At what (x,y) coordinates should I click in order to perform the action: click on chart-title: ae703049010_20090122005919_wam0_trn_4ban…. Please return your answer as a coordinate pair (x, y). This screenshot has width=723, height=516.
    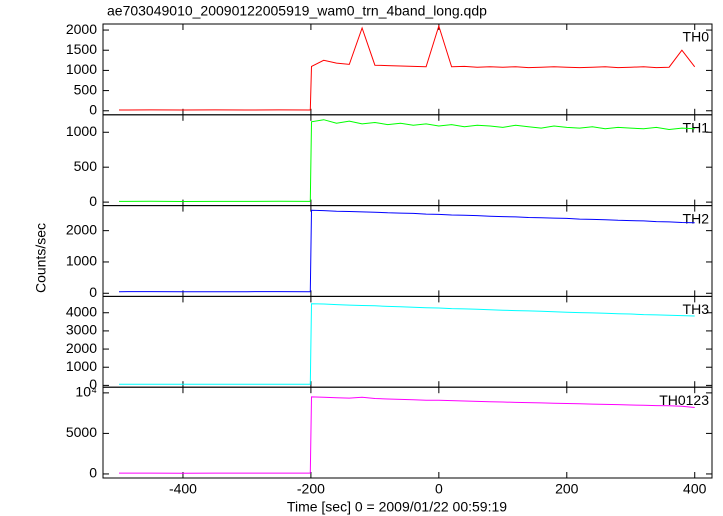
    Looking at the image, I should click on (297, 11).